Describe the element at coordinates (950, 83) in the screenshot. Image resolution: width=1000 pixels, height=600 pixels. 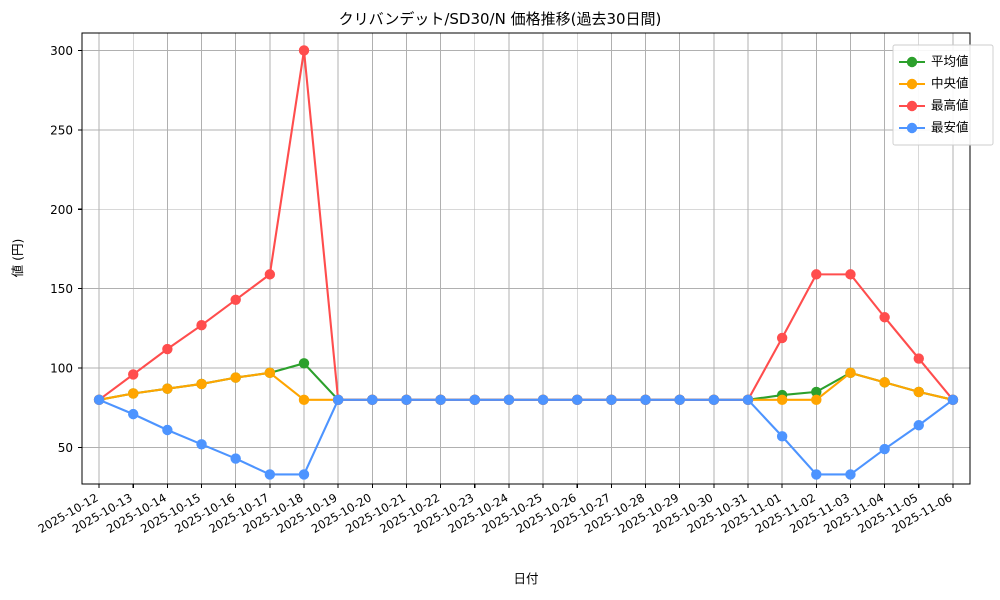
I see `legend-label: 中央値` at that location.